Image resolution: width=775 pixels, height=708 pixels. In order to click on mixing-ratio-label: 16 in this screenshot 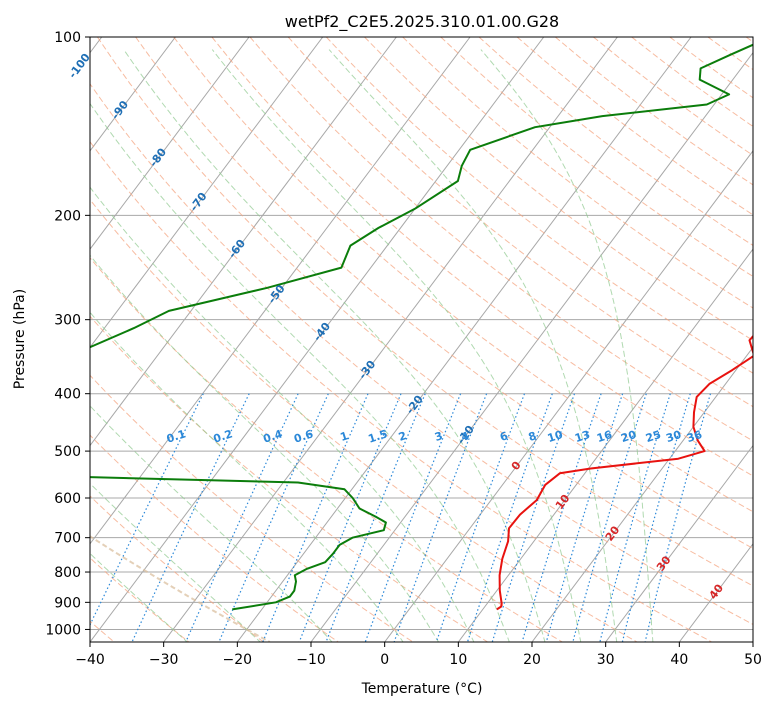, I will do `click(604, 436)`.